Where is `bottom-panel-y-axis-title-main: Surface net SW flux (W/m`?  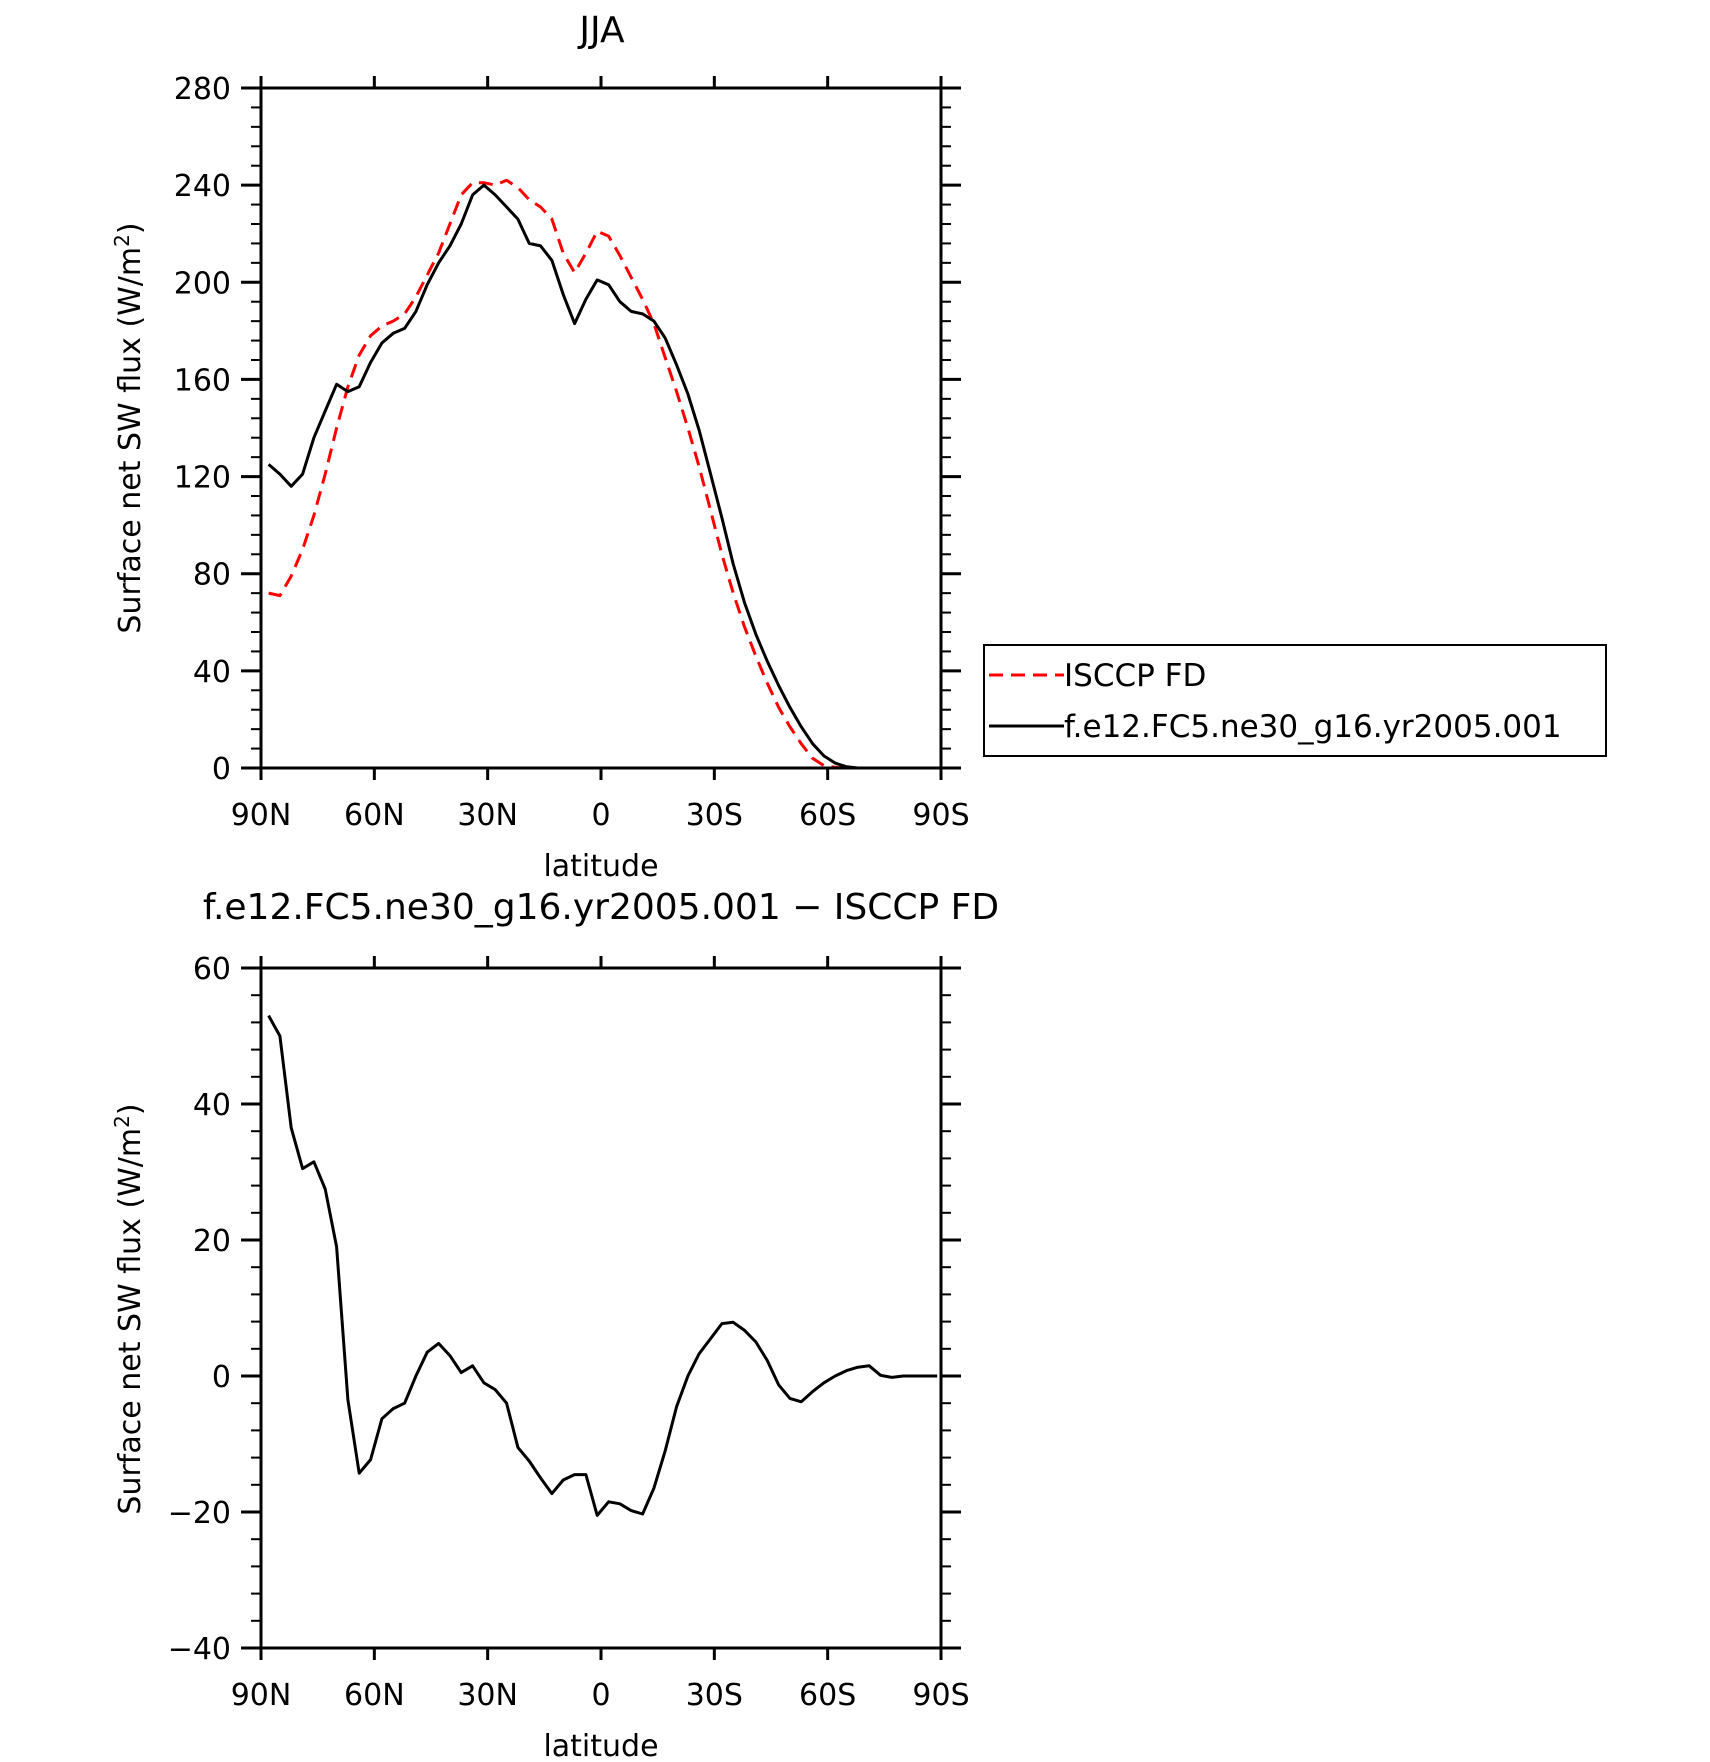 bottom-panel-y-axis-title-main: Surface net SW flux (W/m is located at coordinates (130, 1321).